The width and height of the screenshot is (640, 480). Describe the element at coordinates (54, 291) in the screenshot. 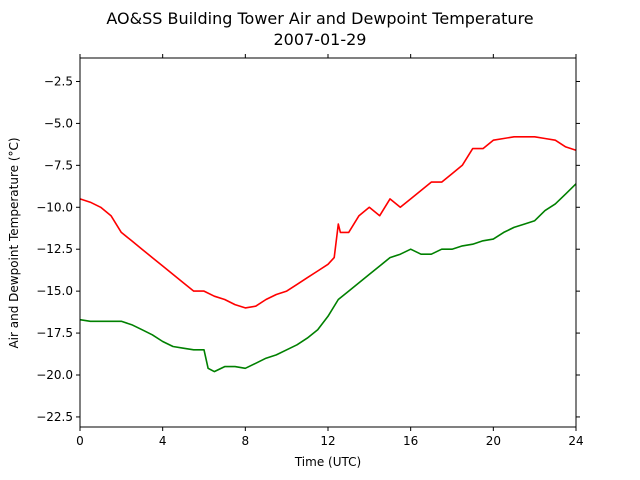

I see `y-tick-label: −15.0` at that location.